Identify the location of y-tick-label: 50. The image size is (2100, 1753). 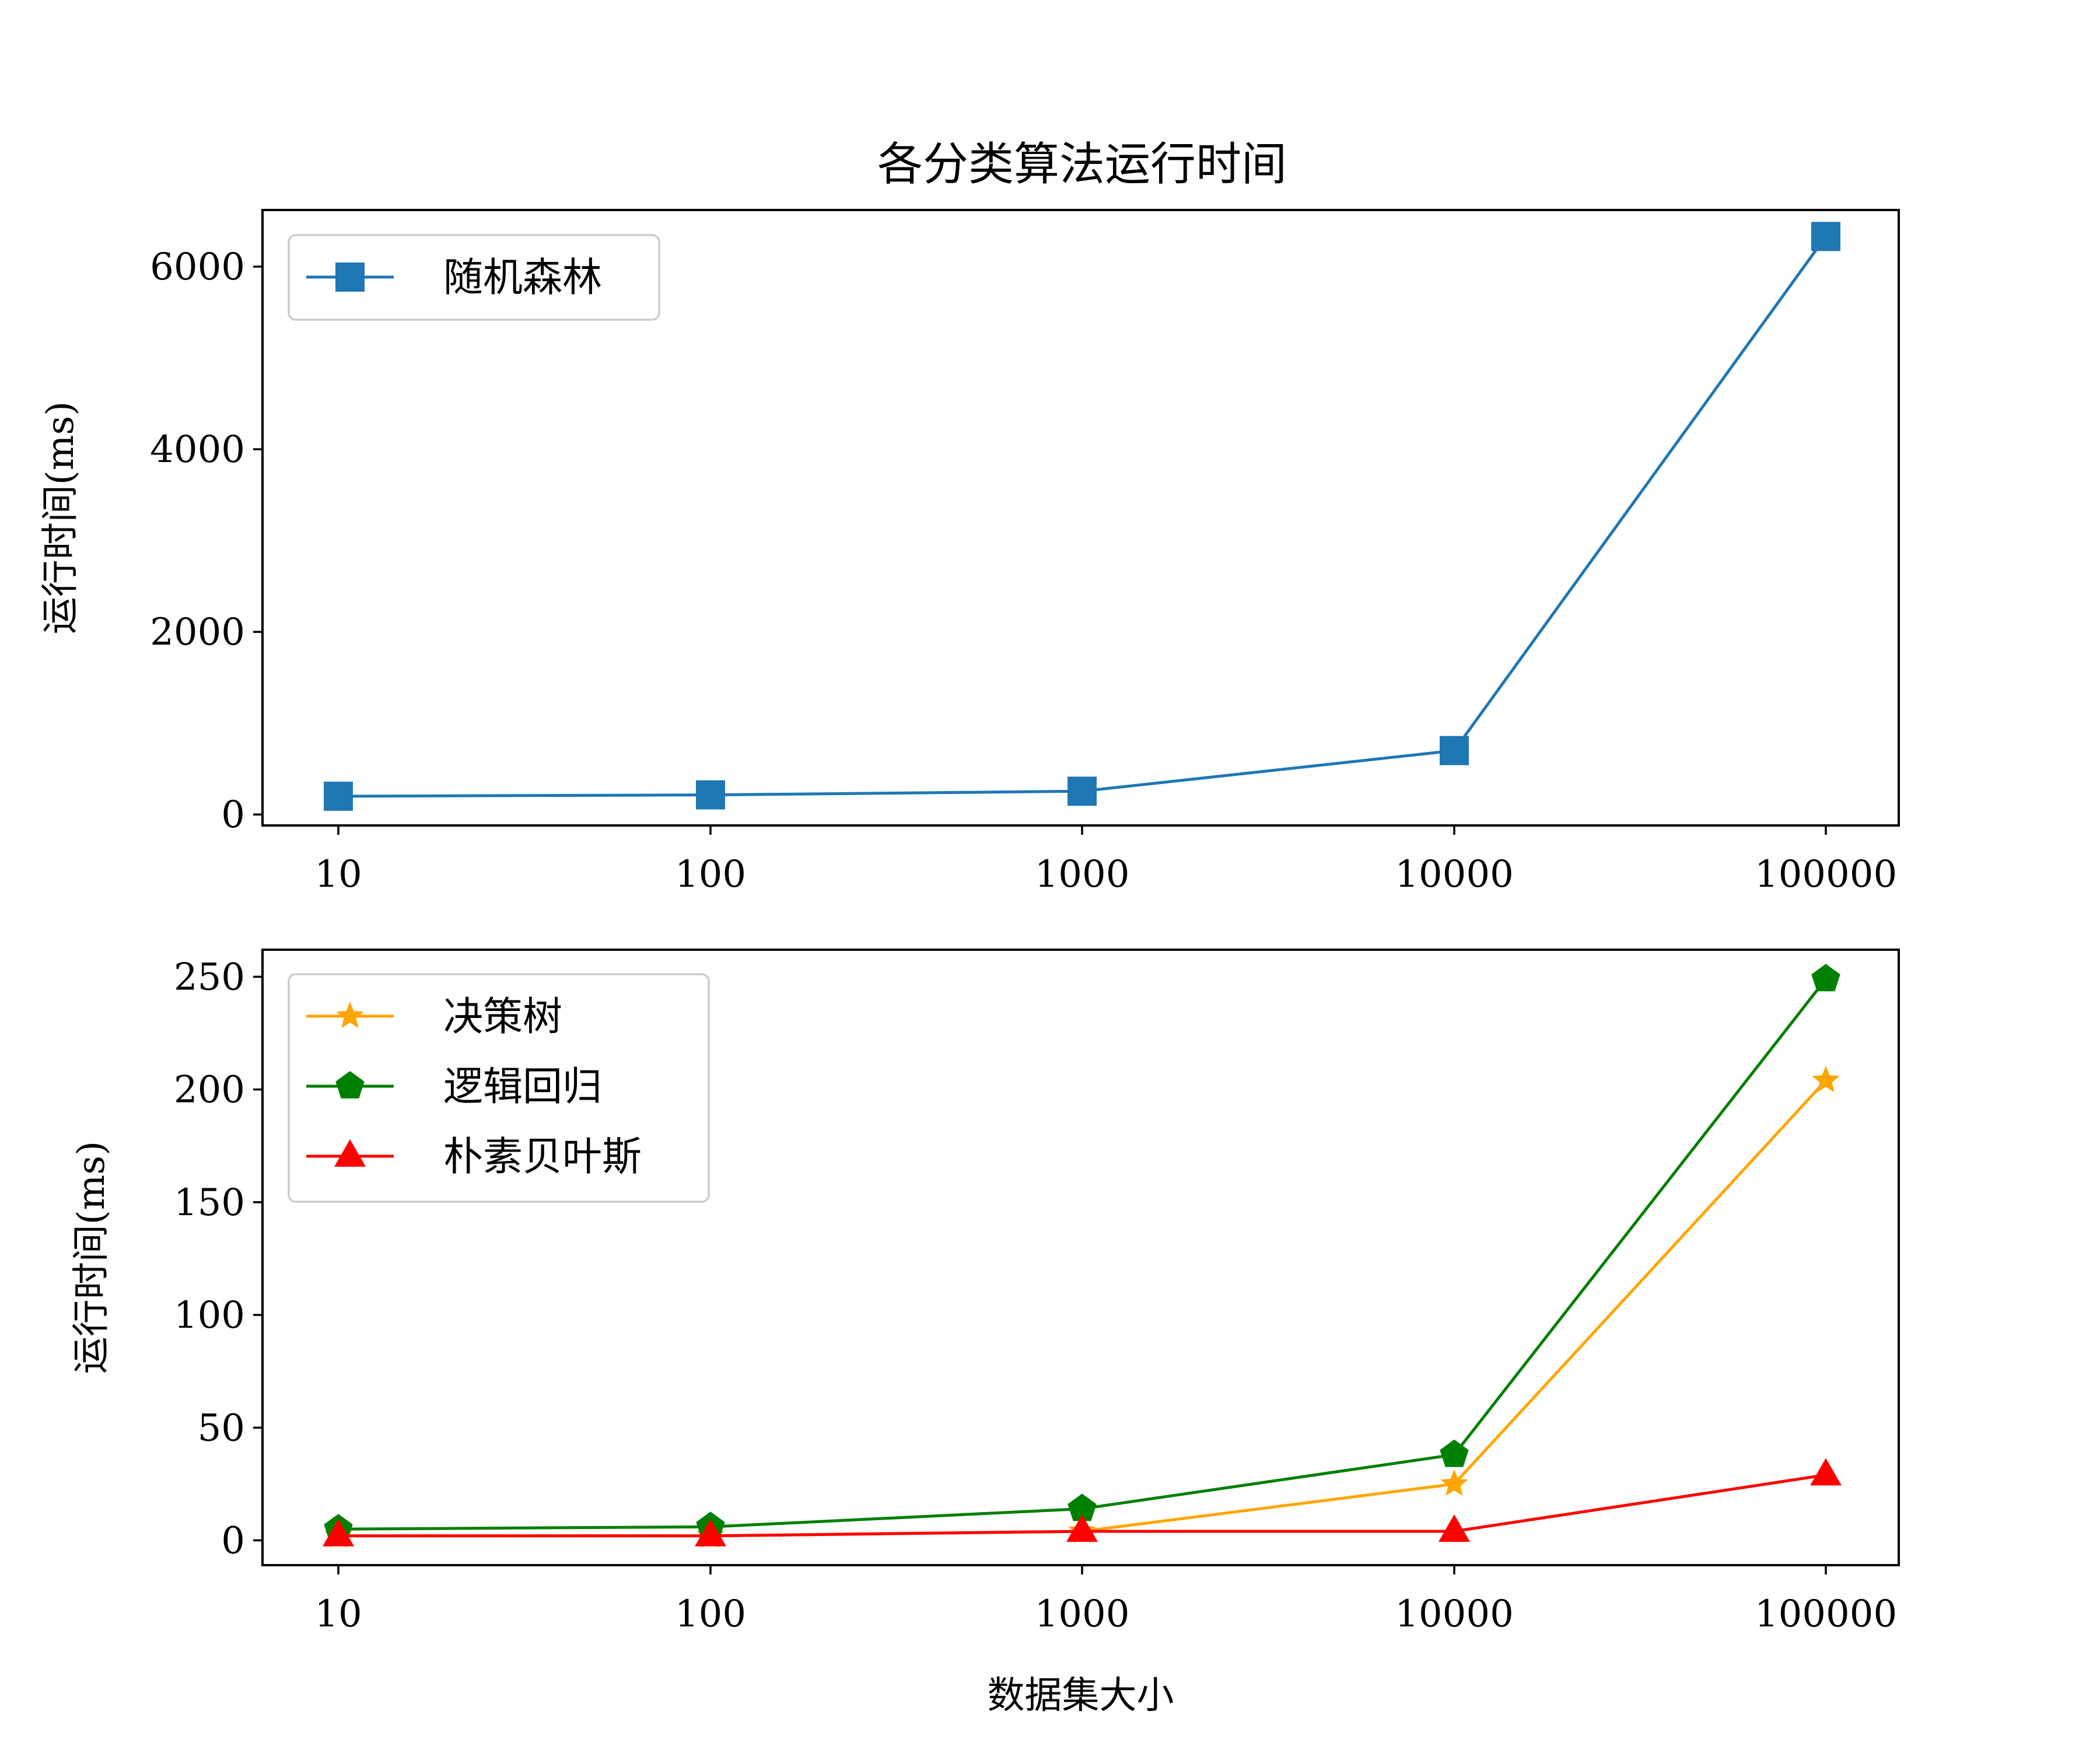
(221, 1428).